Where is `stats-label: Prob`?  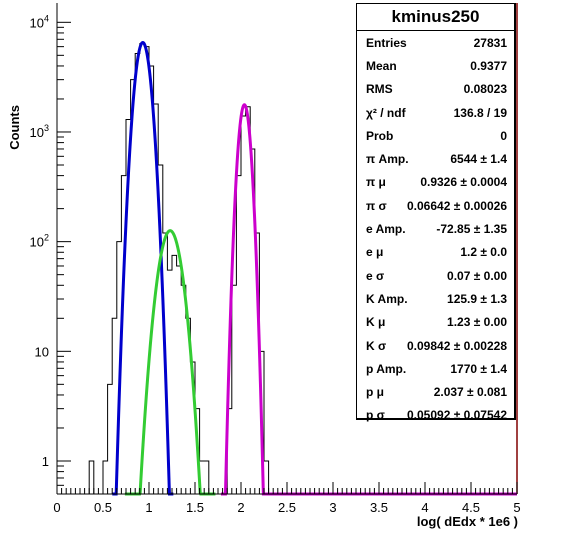 stats-label: Prob is located at coordinates (380, 135).